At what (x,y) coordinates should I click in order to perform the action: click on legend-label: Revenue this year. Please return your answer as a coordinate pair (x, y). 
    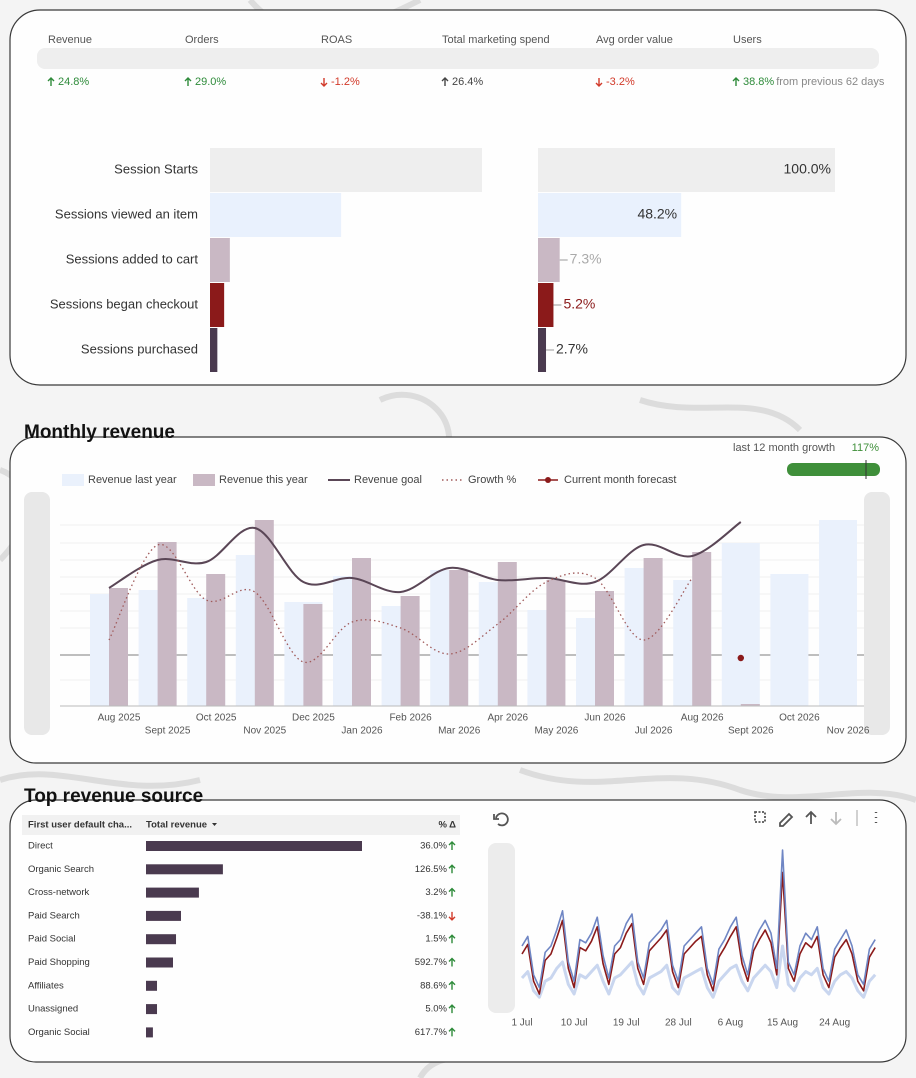
    Looking at the image, I should click on (263, 480).